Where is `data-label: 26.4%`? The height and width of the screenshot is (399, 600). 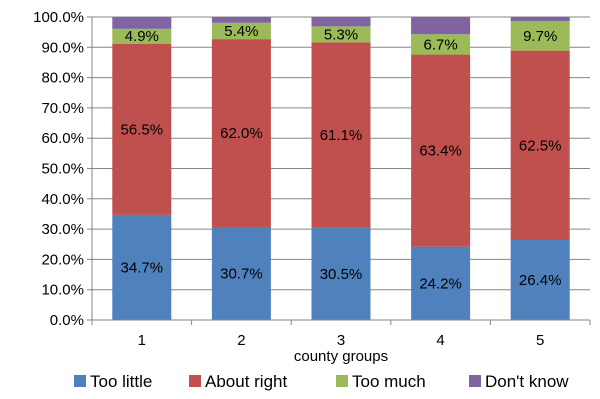
data-label: 26.4% is located at coordinates (540, 280).